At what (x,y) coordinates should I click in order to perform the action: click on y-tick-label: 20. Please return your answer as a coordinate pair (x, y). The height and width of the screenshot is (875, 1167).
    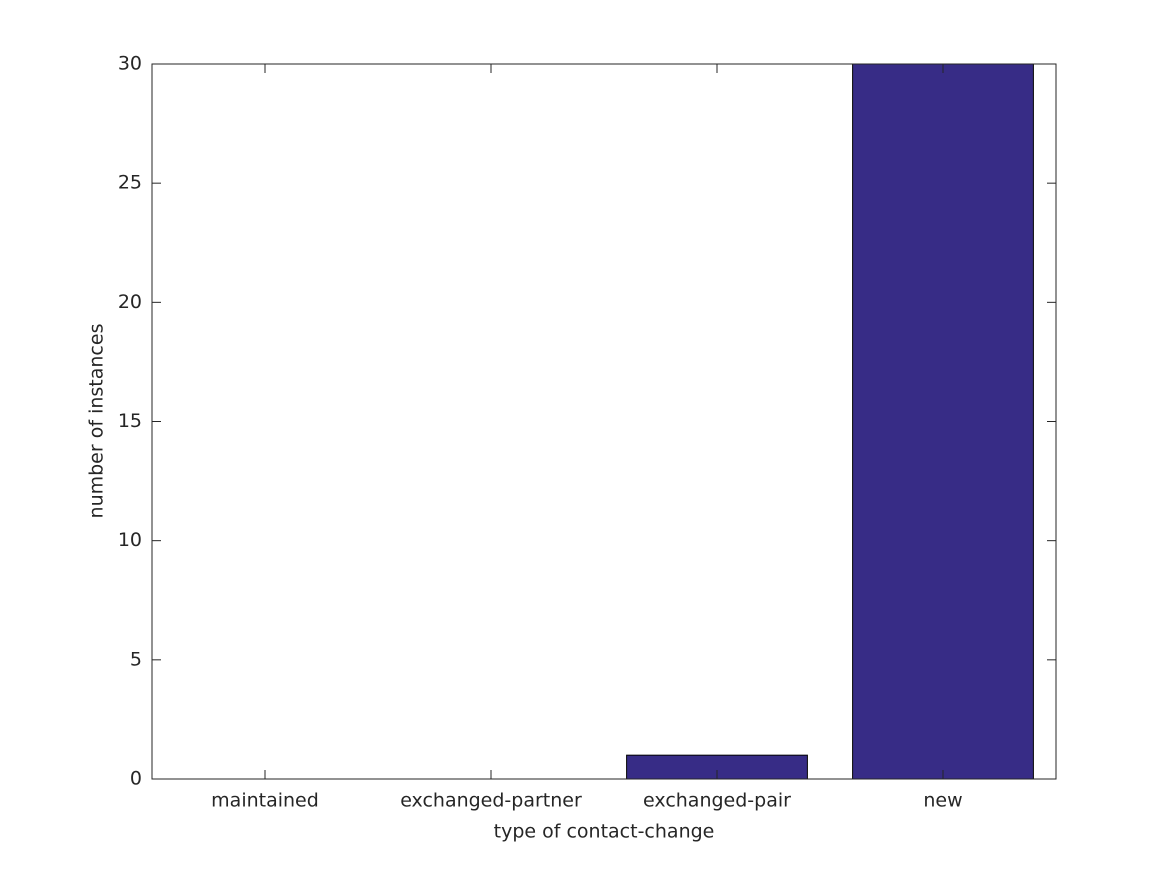
    Looking at the image, I should click on (130, 302).